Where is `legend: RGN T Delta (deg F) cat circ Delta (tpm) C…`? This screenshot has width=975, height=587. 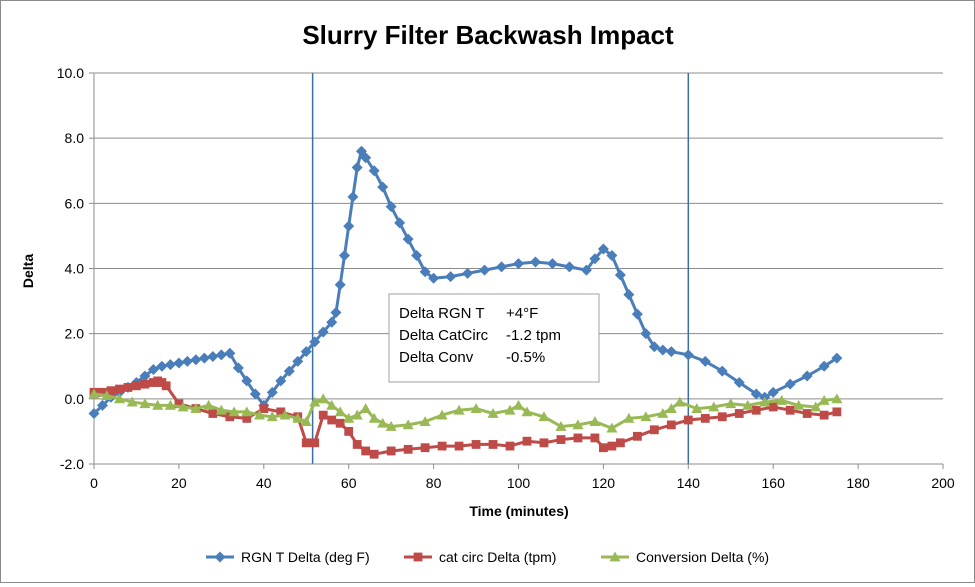 legend: RGN T Delta (deg F) cat circ Delta (tpm) C… is located at coordinates (487, 557).